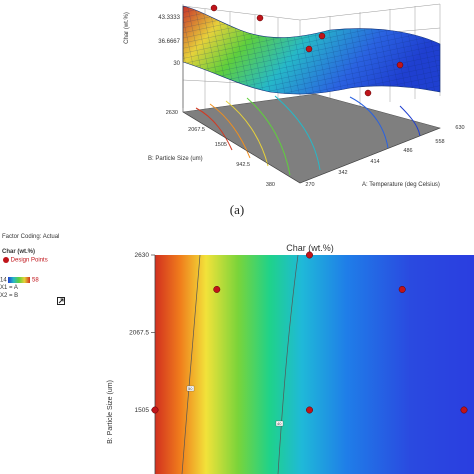 The width and height of the screenshot is (474, 474). What do you see at coordinates (190, 388) in the screenshot?
I see `contour-label: 50` at bounding box center [190, 388].